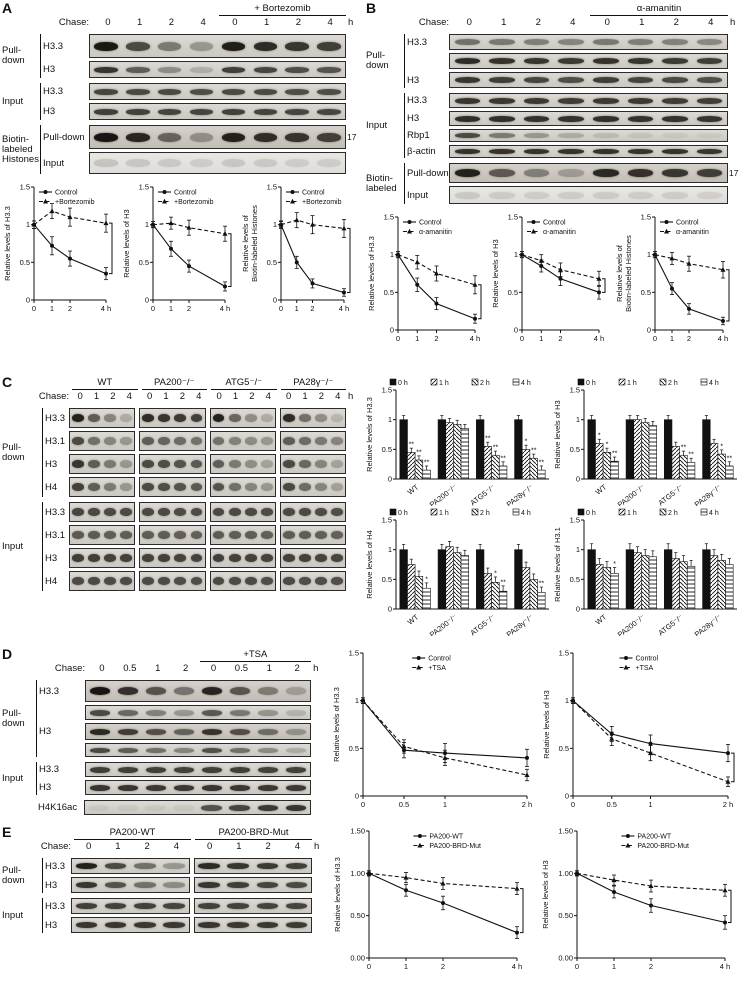 This screenshot has height=983, width=743. Describe the element at coordinates (254, 243) in the screenshot. I see `y-axis-label: Biotin-labeled Histones` at that location.